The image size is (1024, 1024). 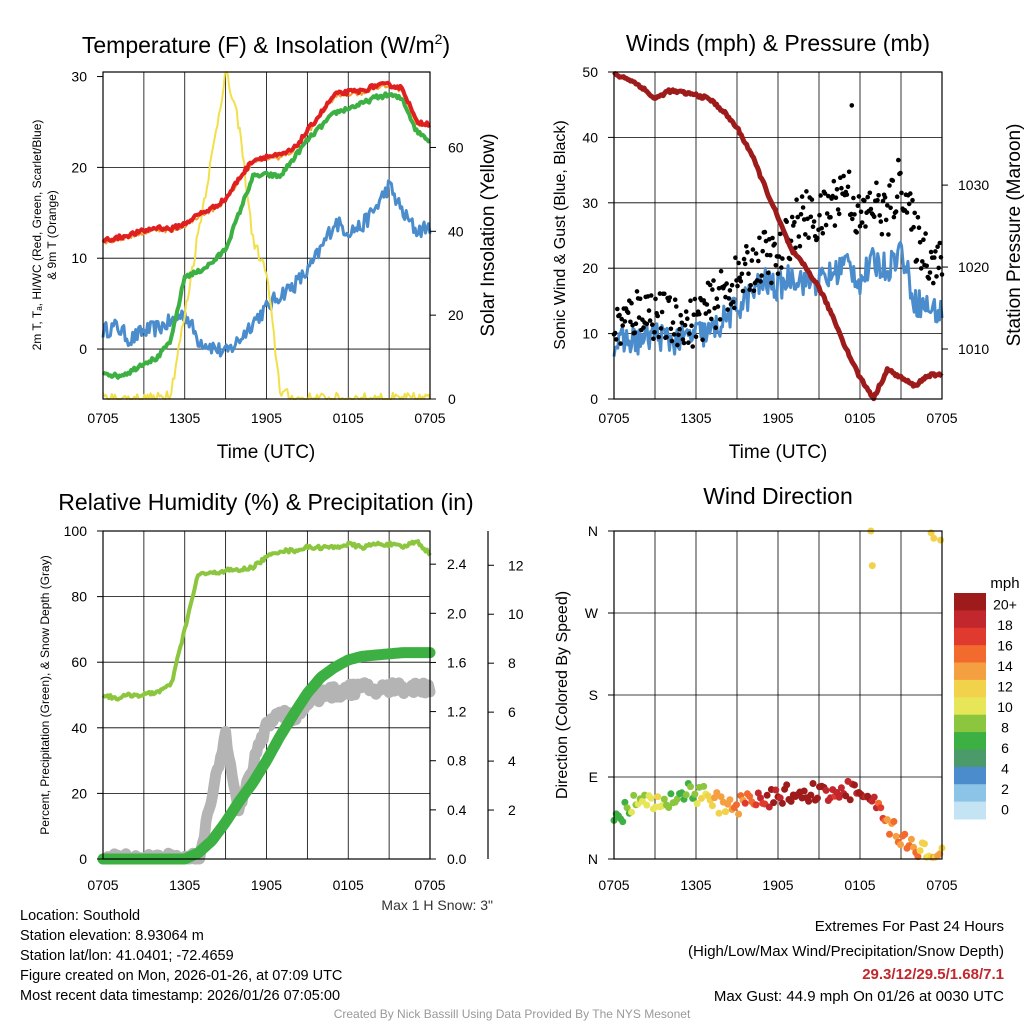 I want to click on max-gust-text: Max Gust: 44.9 mph On 01/26 at 0030 UTC, so click(x=858, y=996).